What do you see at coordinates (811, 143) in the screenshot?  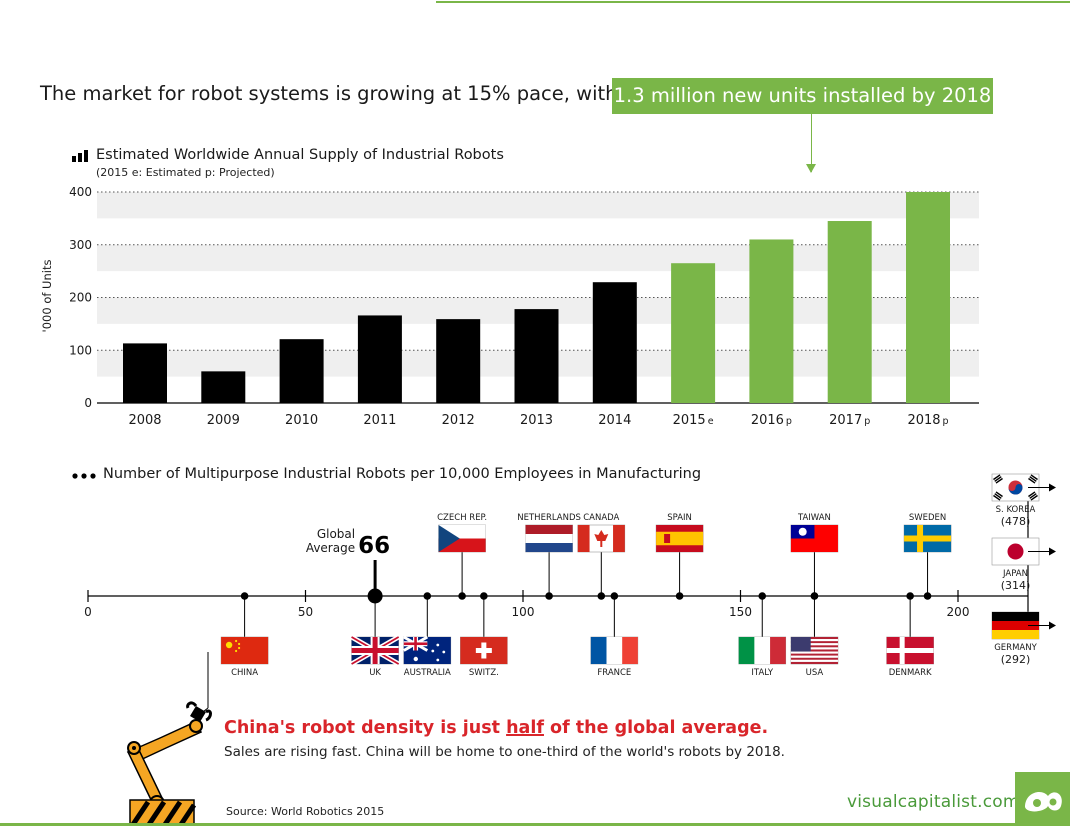 I see `highlight-arrow-line` at bounding box center [811, 143].